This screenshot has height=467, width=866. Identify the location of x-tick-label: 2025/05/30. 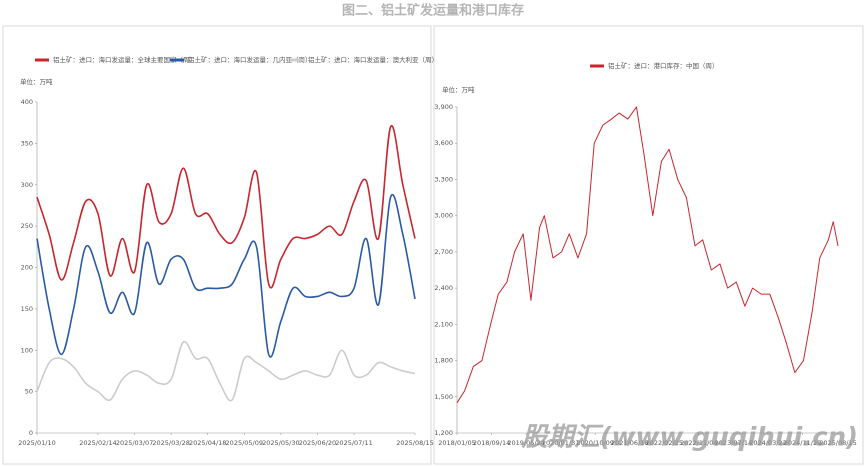
(280, 443).